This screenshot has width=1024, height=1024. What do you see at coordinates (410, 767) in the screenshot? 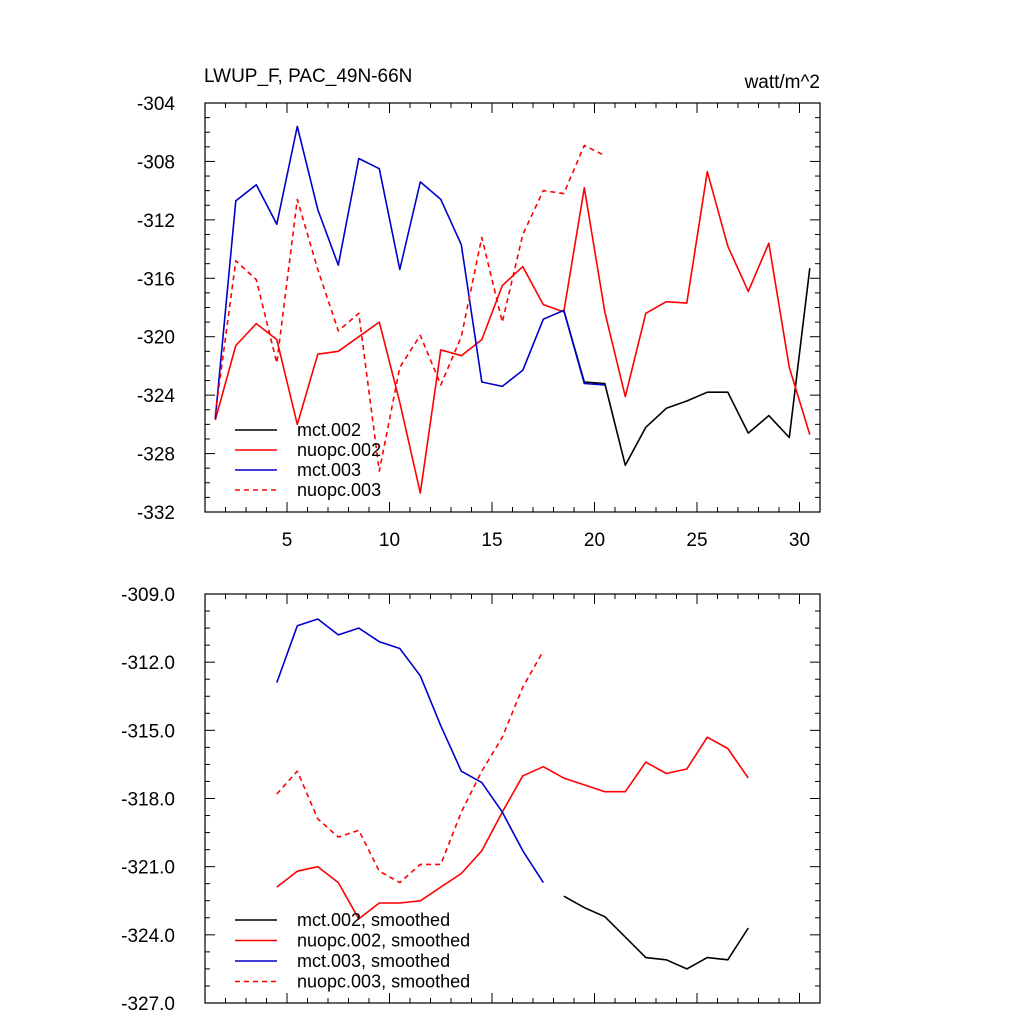
I see `series-line-nuopc-003-smoothed` at bounding box center [410, 767].